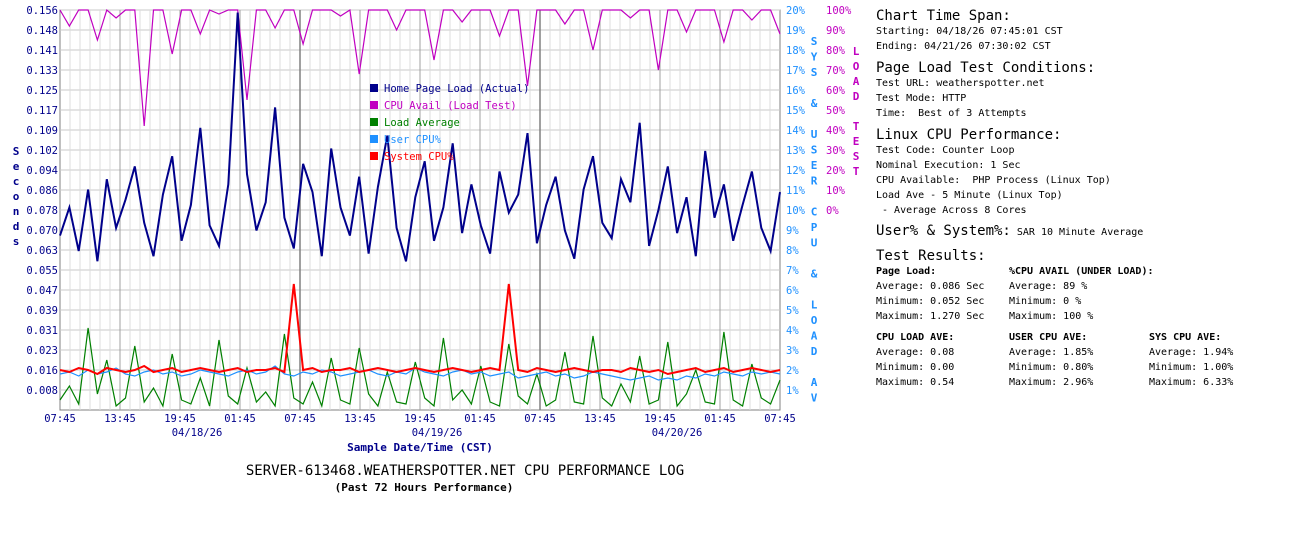 This screenshot has width=1300, height=550. What do you see at coordinates (42, 51) in the screenshot?
I see `y-tick-label: 0.141` at bounding box center [42, 51].